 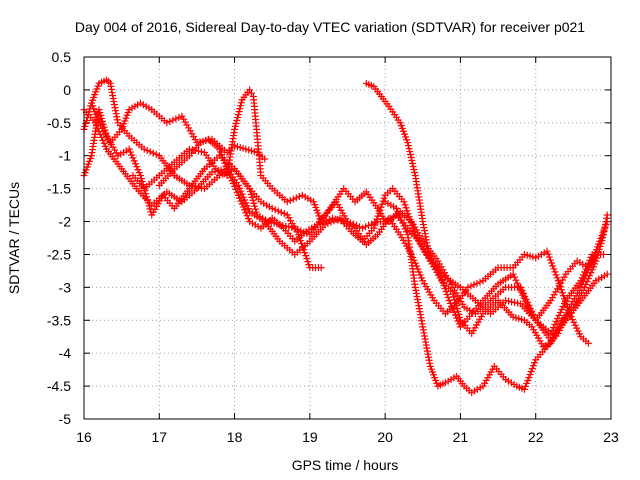 I want to click on x-tick-labels: 16 17 18 19 20 21 22 23, so click(x=347, y=437).